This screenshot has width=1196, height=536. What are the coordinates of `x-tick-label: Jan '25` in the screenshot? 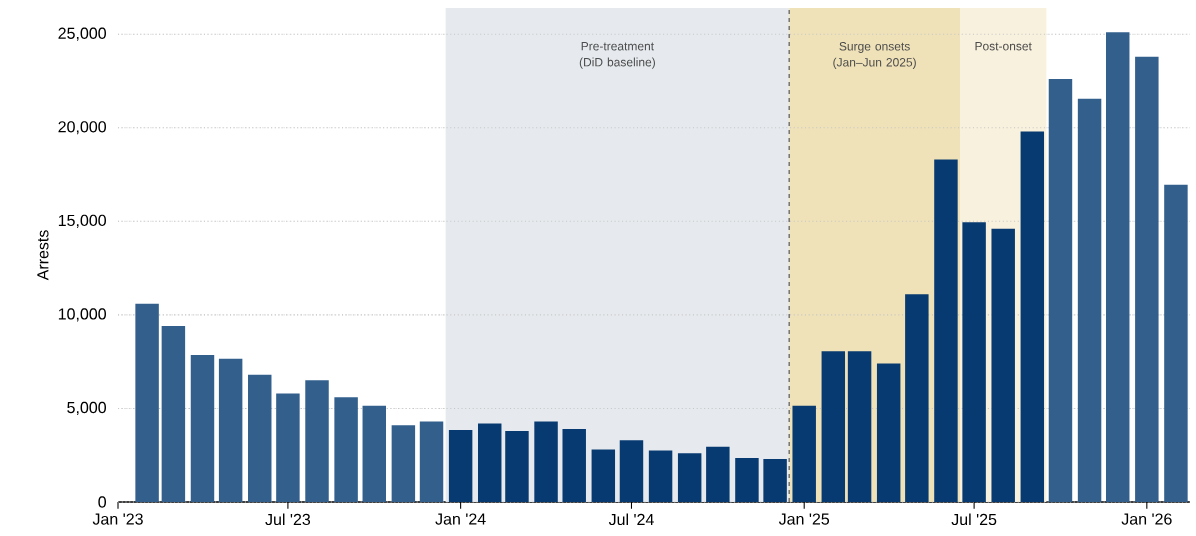 It's located at (804, 519).